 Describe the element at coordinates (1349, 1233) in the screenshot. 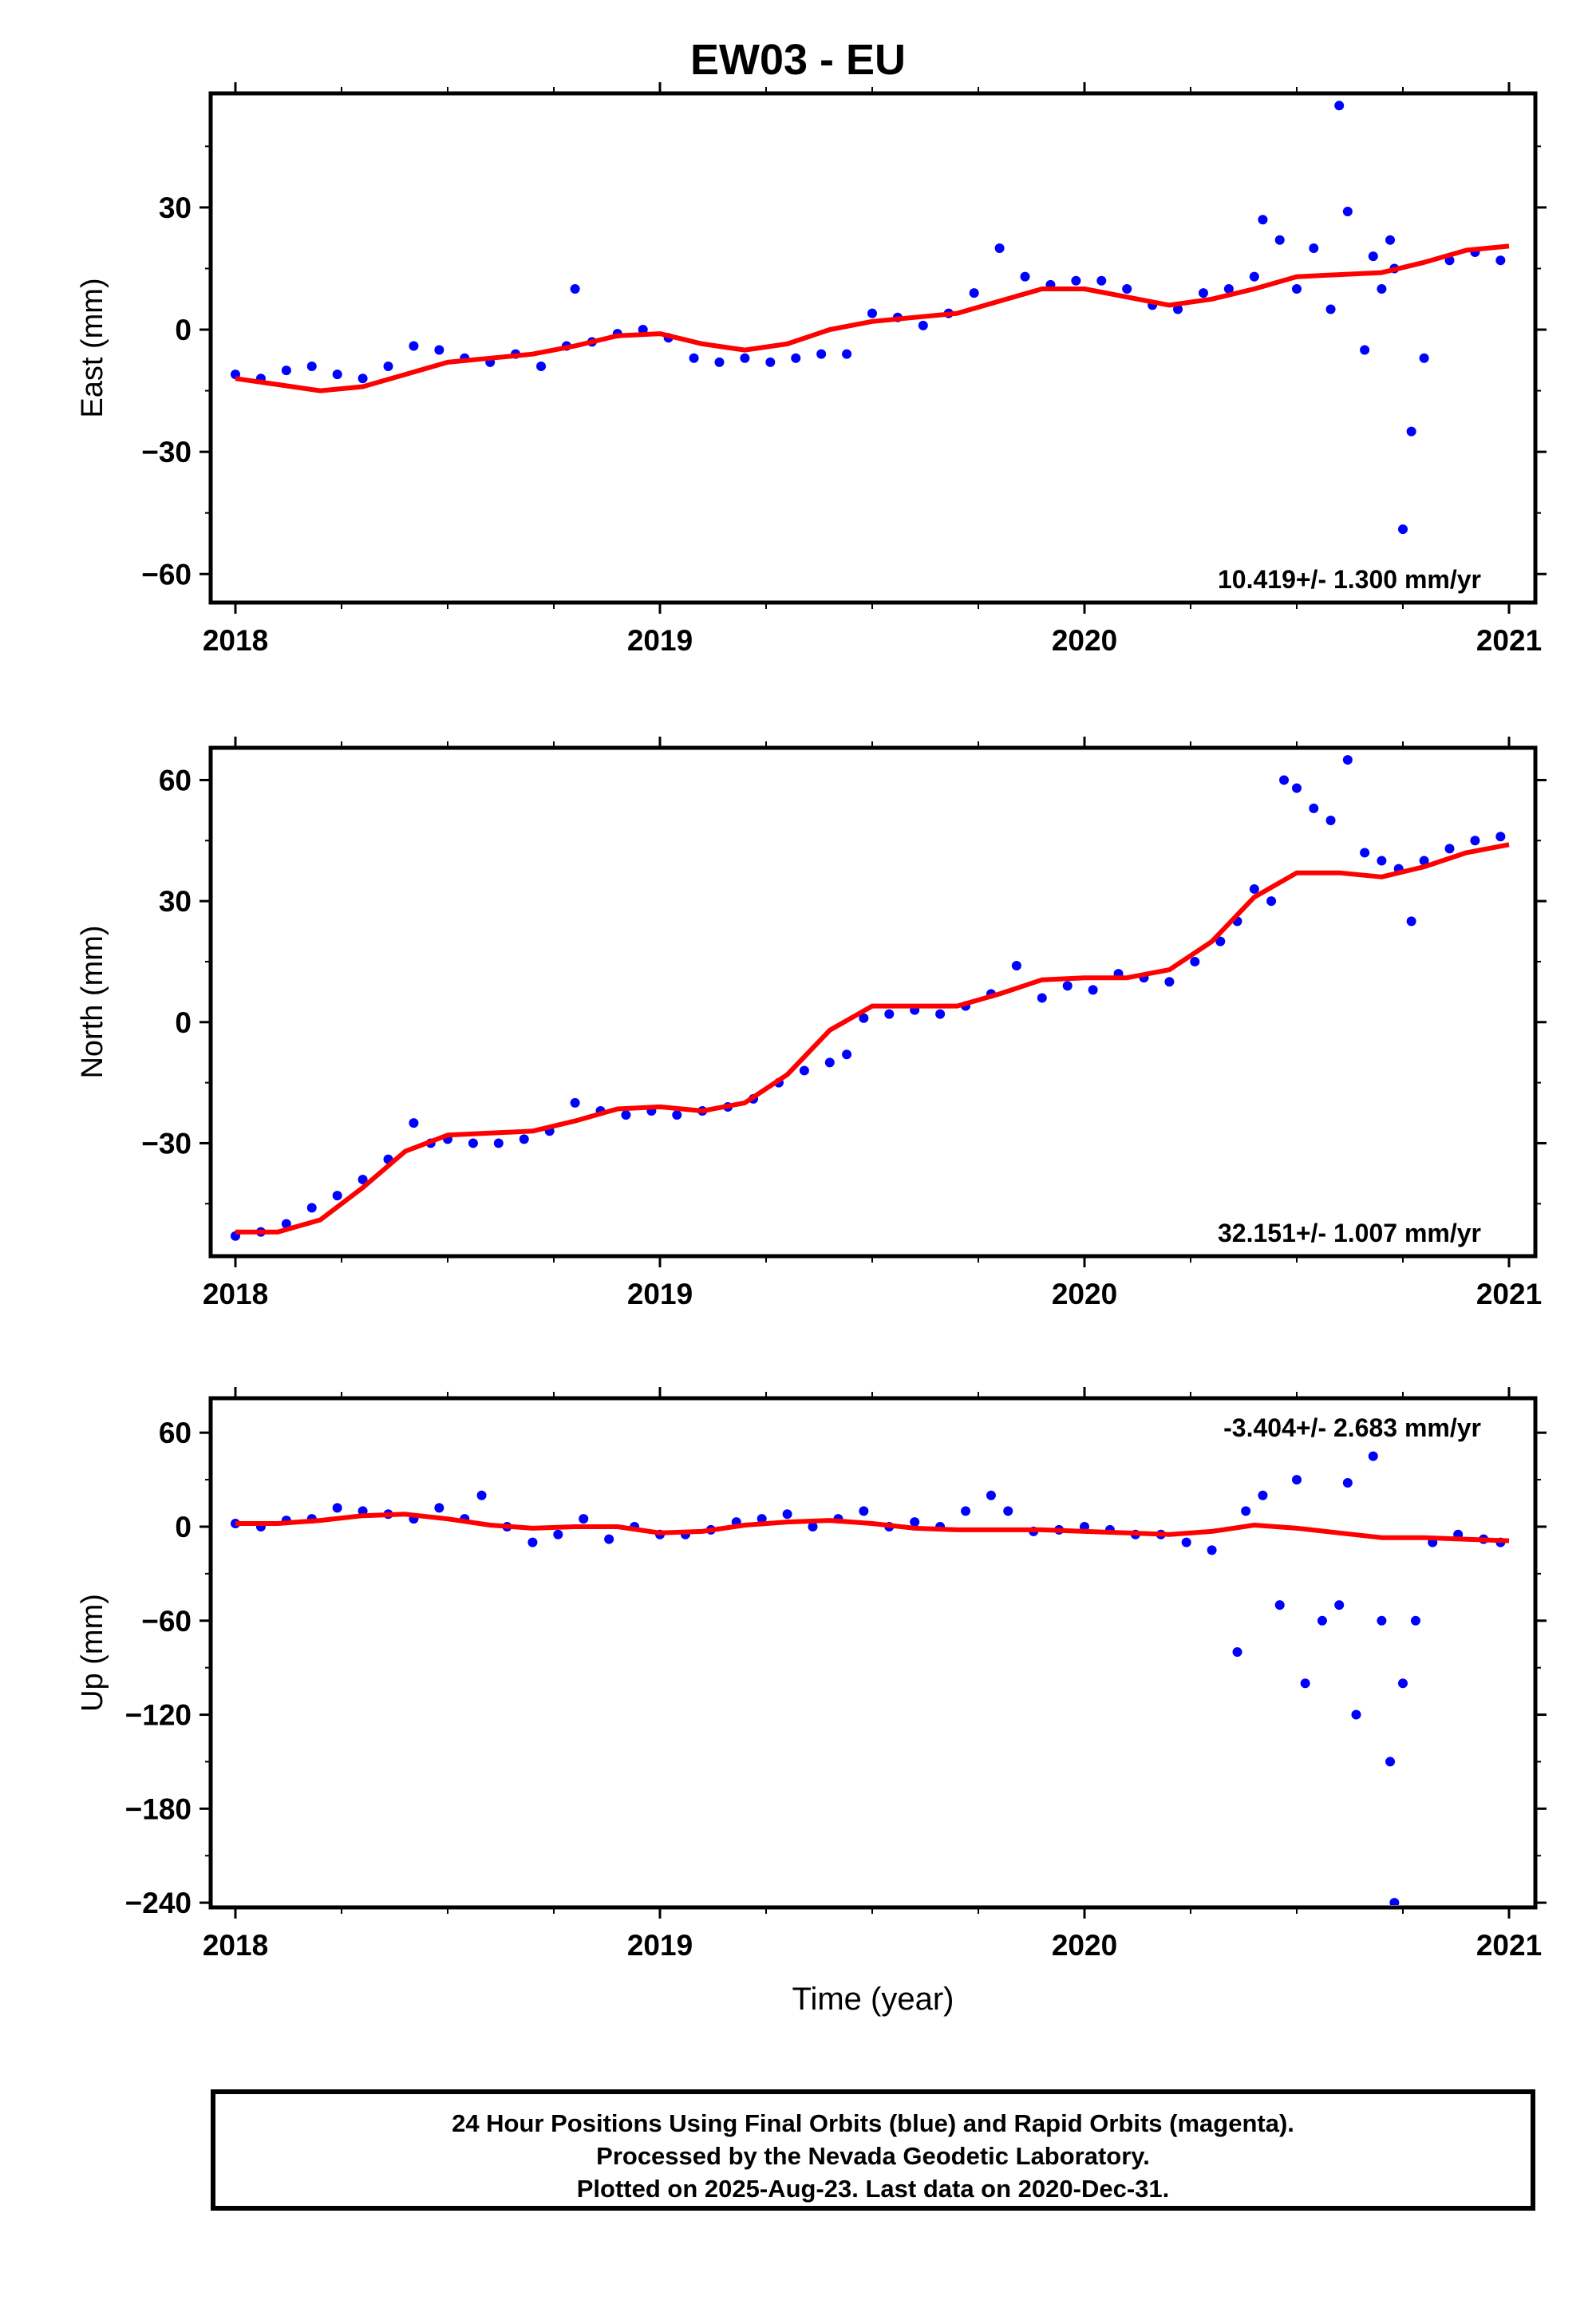

I see `rate-label: 32.151+/- 1.007 mm/yr` at that location.